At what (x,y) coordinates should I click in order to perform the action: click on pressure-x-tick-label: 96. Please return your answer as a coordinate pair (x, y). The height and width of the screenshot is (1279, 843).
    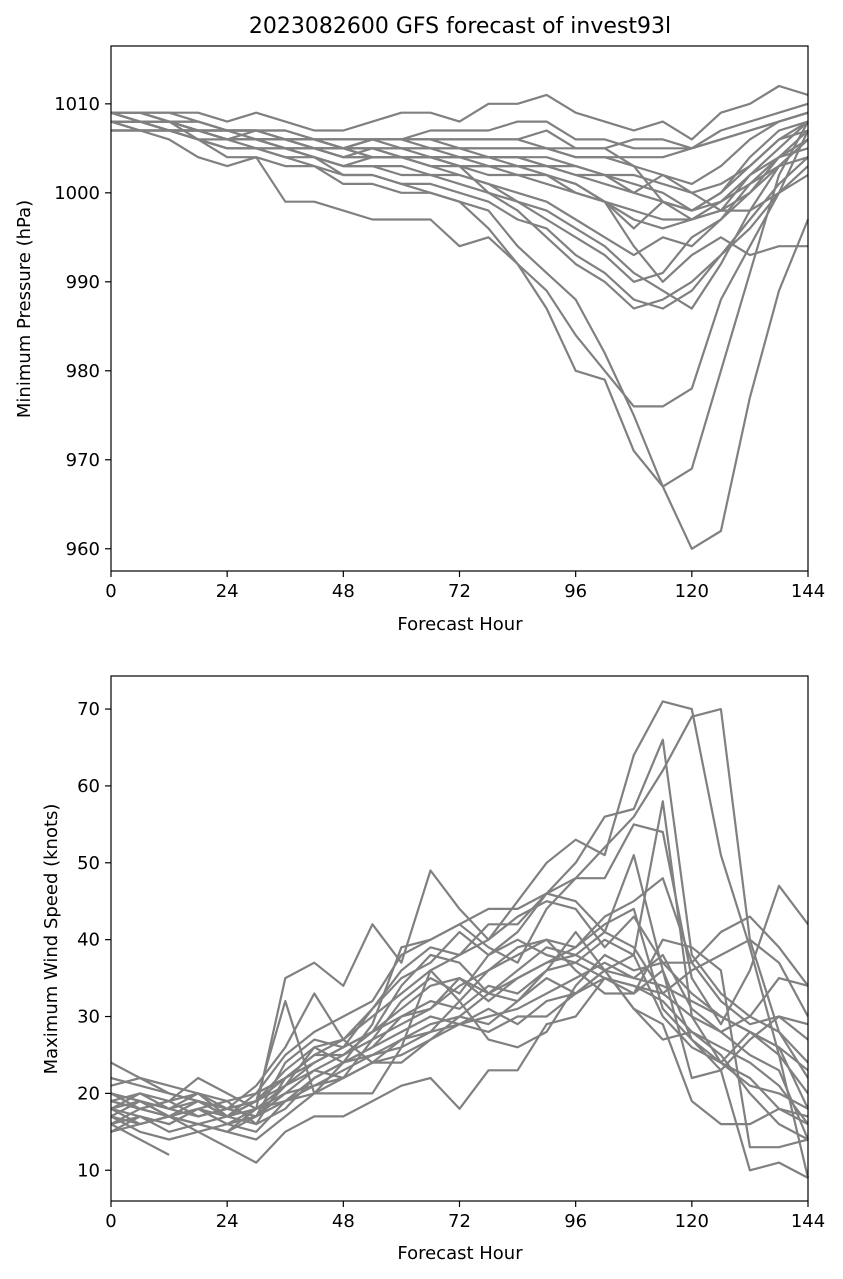
    Looking at the image, I should click on (575, 591).